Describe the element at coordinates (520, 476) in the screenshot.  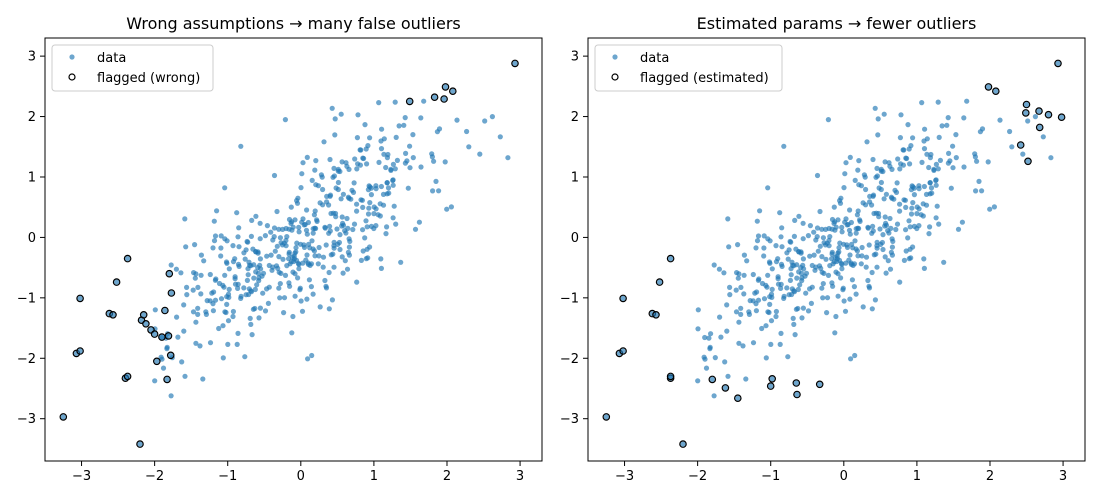
I see `x-tick-label: 3` at that location.